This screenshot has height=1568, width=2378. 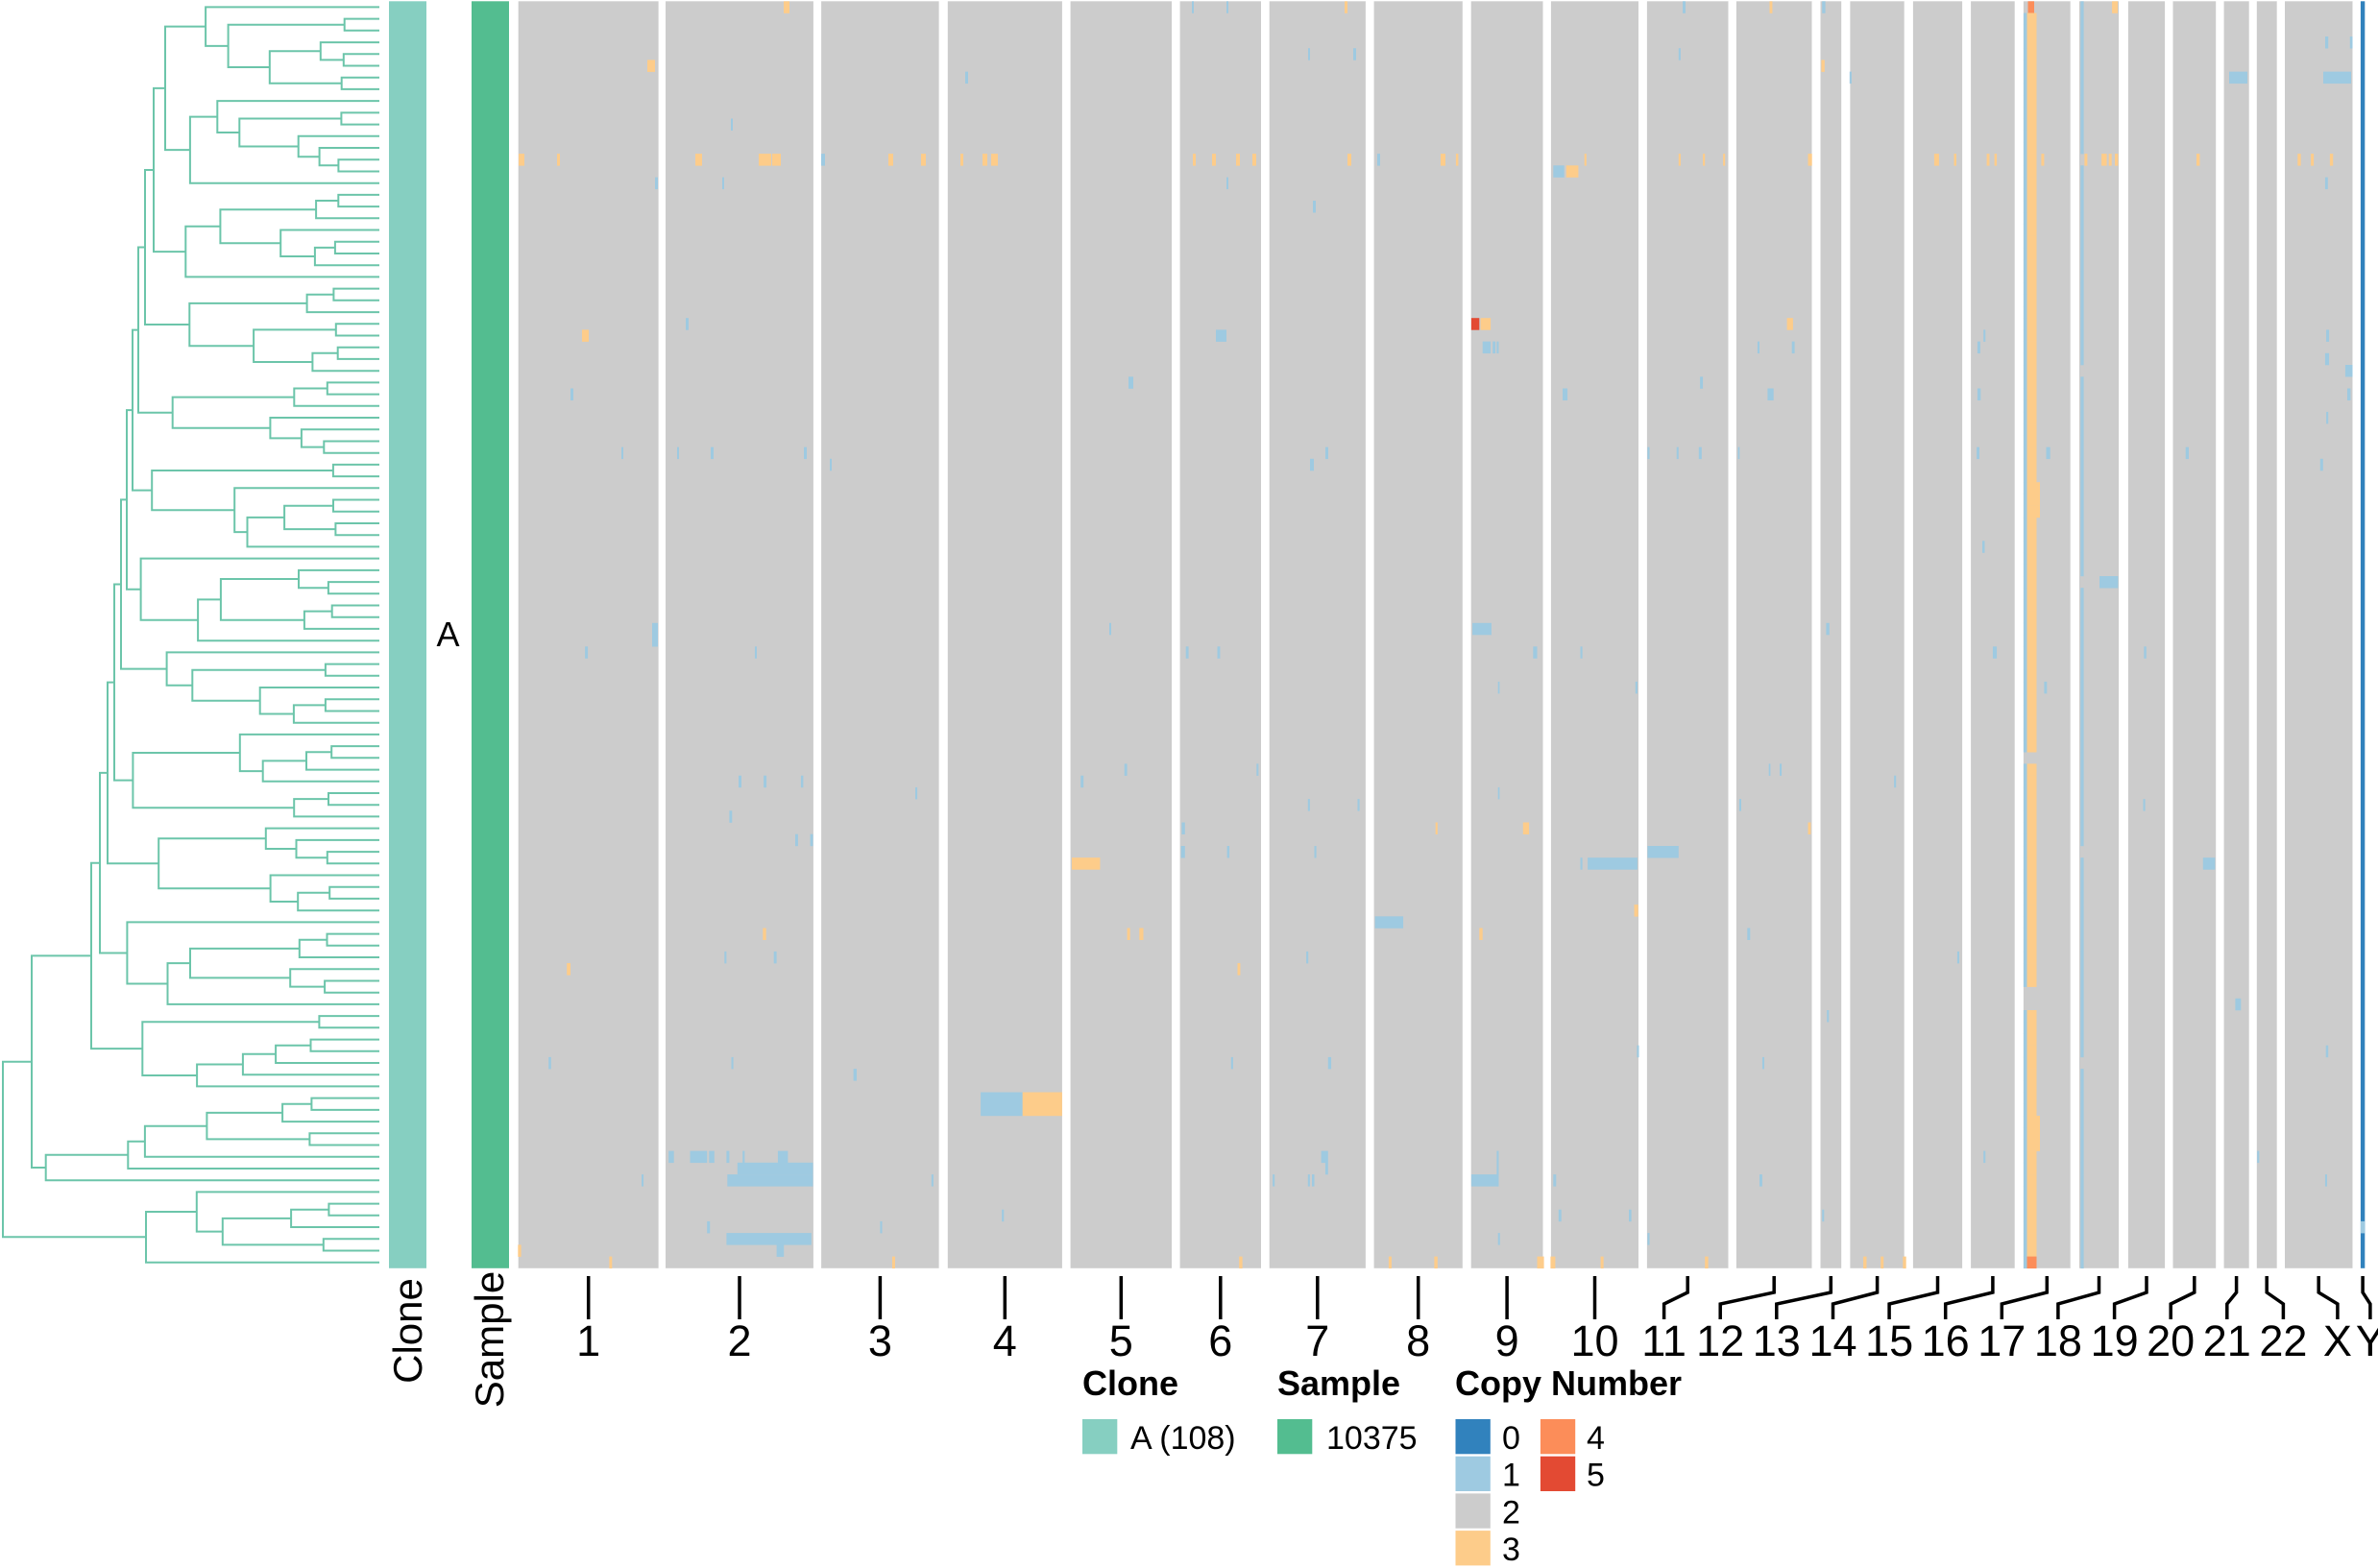 What do you see at coordinates (2115, 1340) in the screenshot?
I see `svg-text: 19` at bounding box center [2115, 1340].